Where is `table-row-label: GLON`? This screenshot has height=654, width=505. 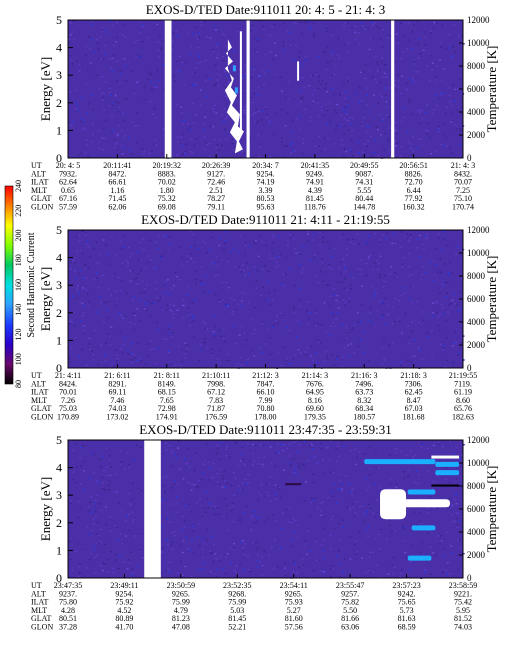
table-row-label: GLON is located at coordinates (42, 417).